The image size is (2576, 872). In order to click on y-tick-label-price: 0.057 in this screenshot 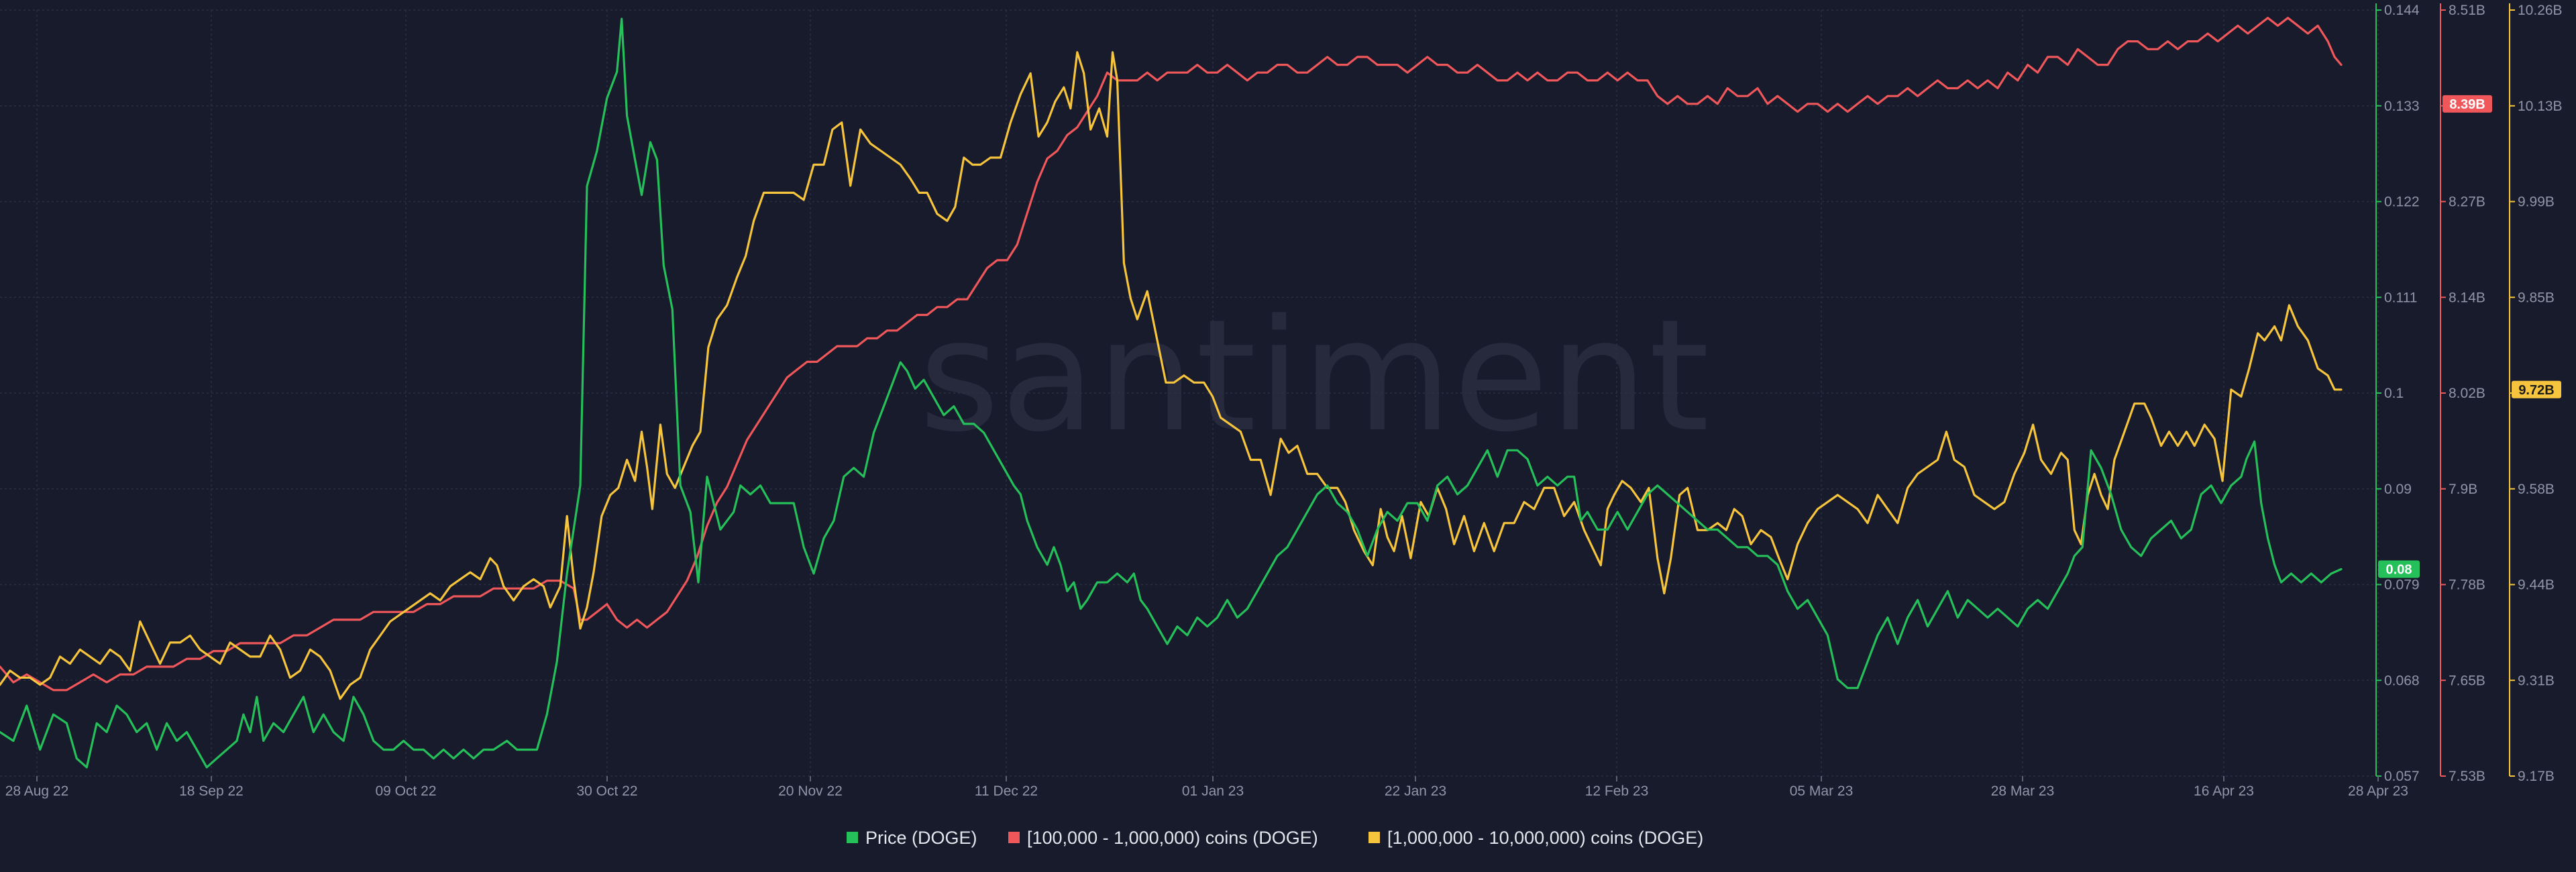, I will do `click(2402, 776)`.